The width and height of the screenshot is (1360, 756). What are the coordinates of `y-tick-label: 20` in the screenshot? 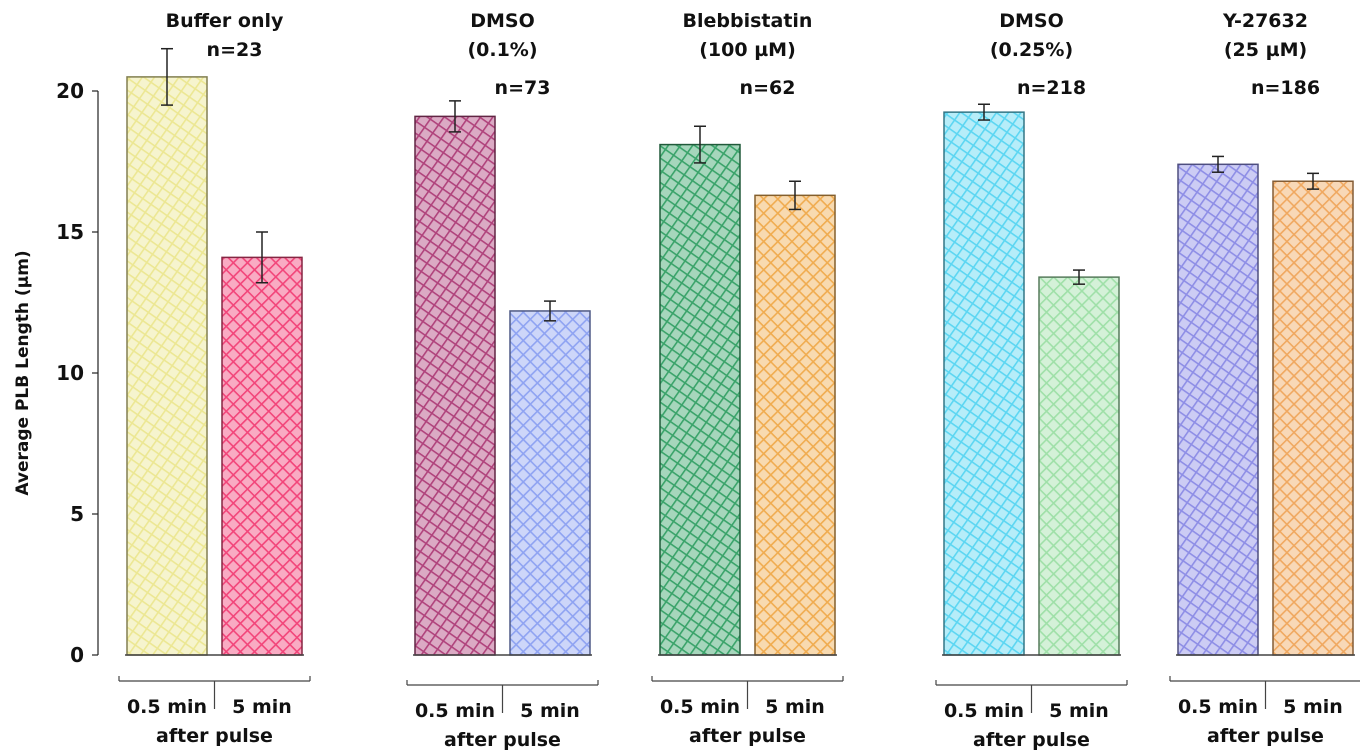 It's located at (70, 91).